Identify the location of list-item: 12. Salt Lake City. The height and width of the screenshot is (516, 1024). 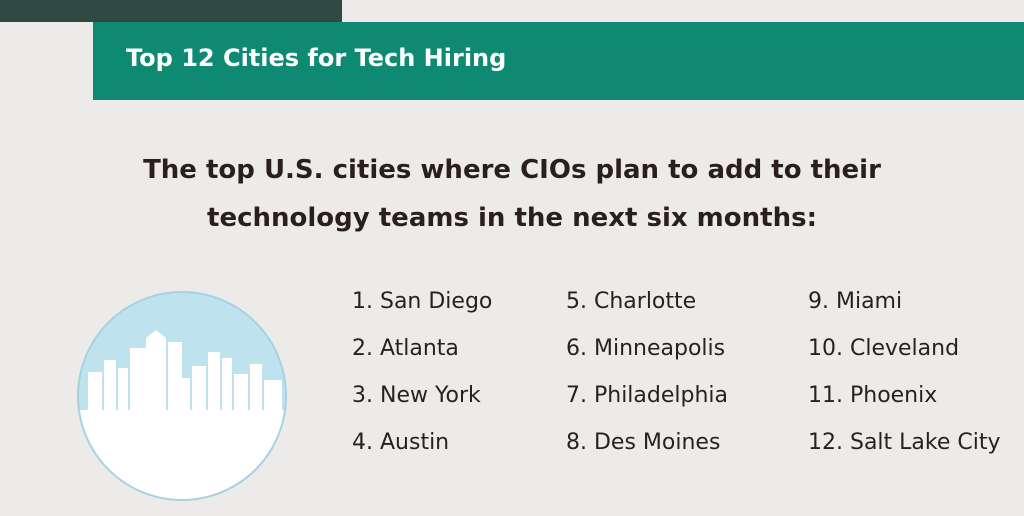
(904, 442).